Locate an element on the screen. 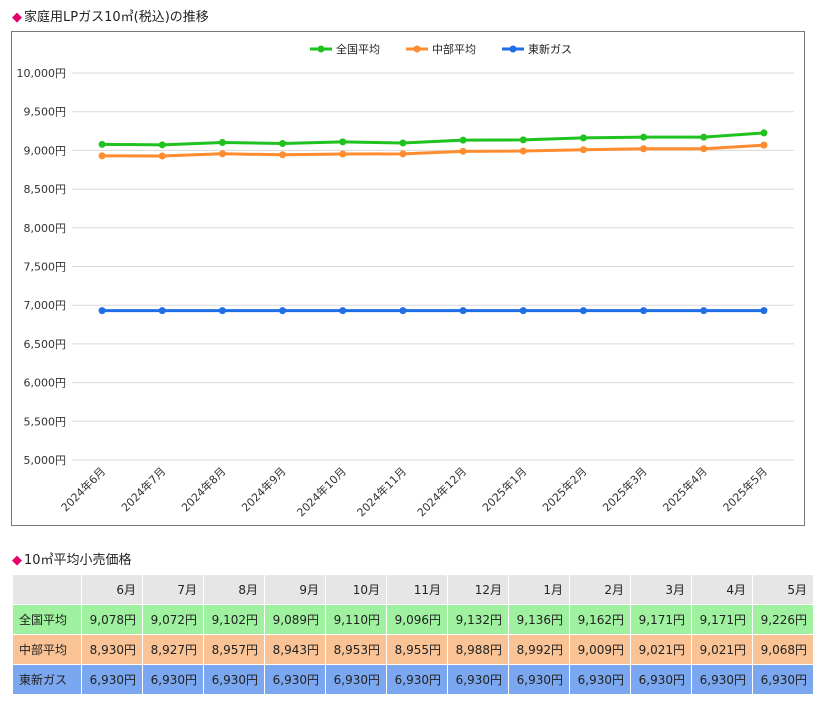 The width and height of the screenshot is (823, 716). table-cell: 8,930円 is located at coordinates (112, 649).